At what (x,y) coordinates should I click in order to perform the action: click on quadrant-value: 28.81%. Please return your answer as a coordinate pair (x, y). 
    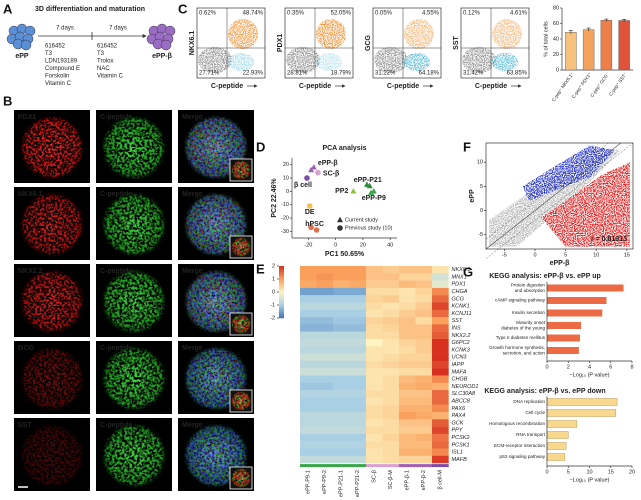
    Looking at the image, I should click on (297, 74).